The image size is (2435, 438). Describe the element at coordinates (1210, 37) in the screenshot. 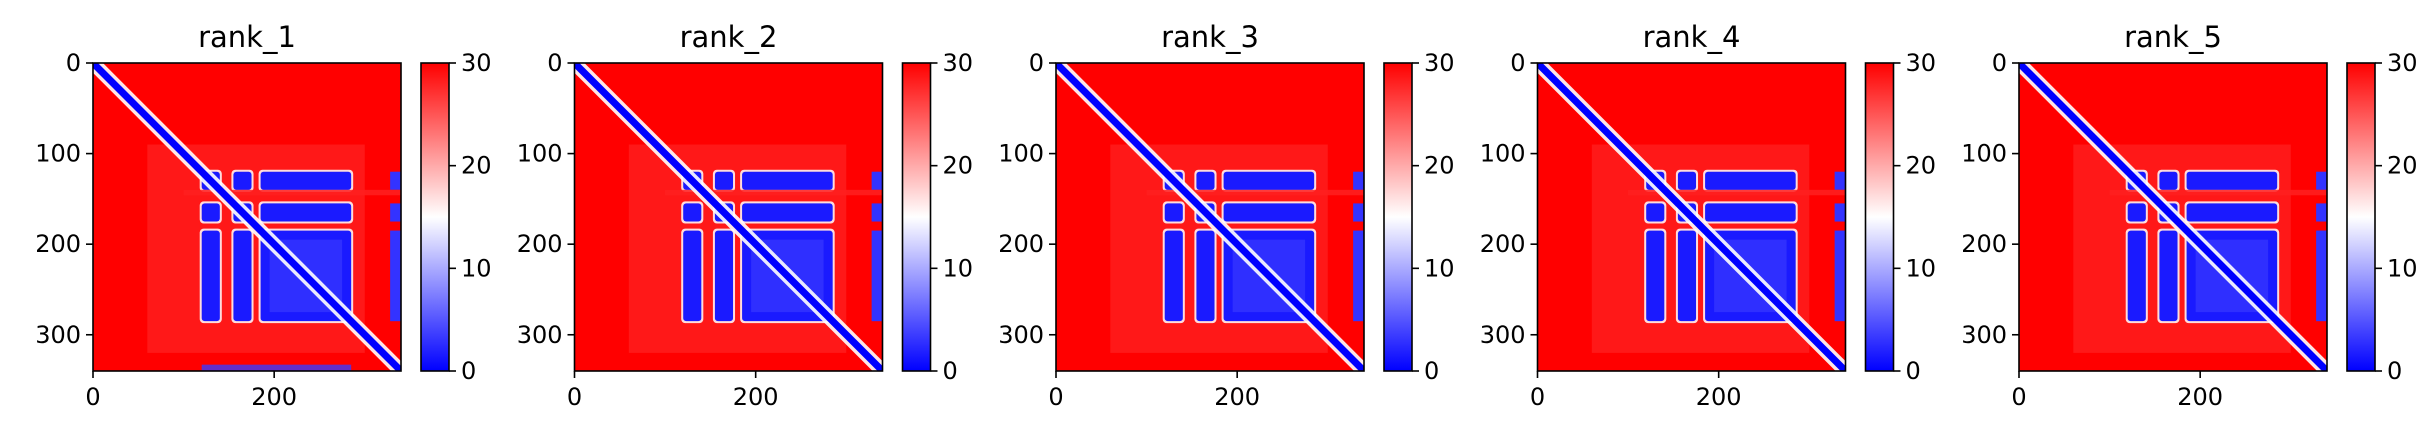

I see `chart-title: rank_3` at that location.